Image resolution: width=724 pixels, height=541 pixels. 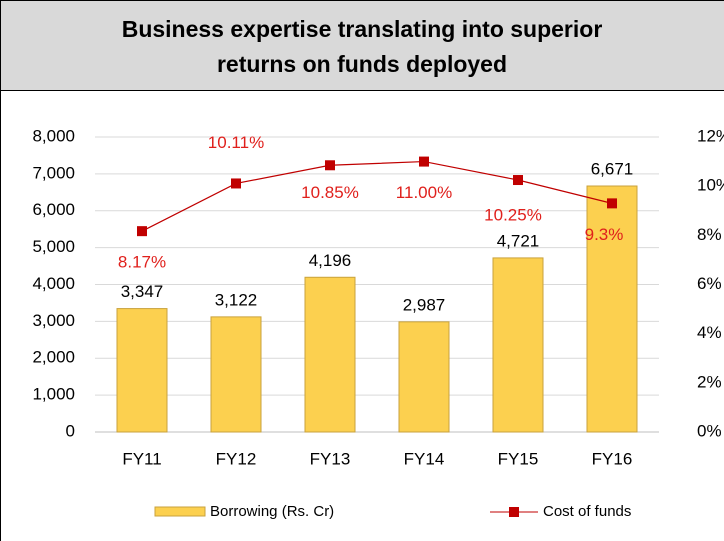 What do you see at coordinates (142, 262) in the screenshot?
I see `line-label: 8.17%` at bounding box center [142, 262].